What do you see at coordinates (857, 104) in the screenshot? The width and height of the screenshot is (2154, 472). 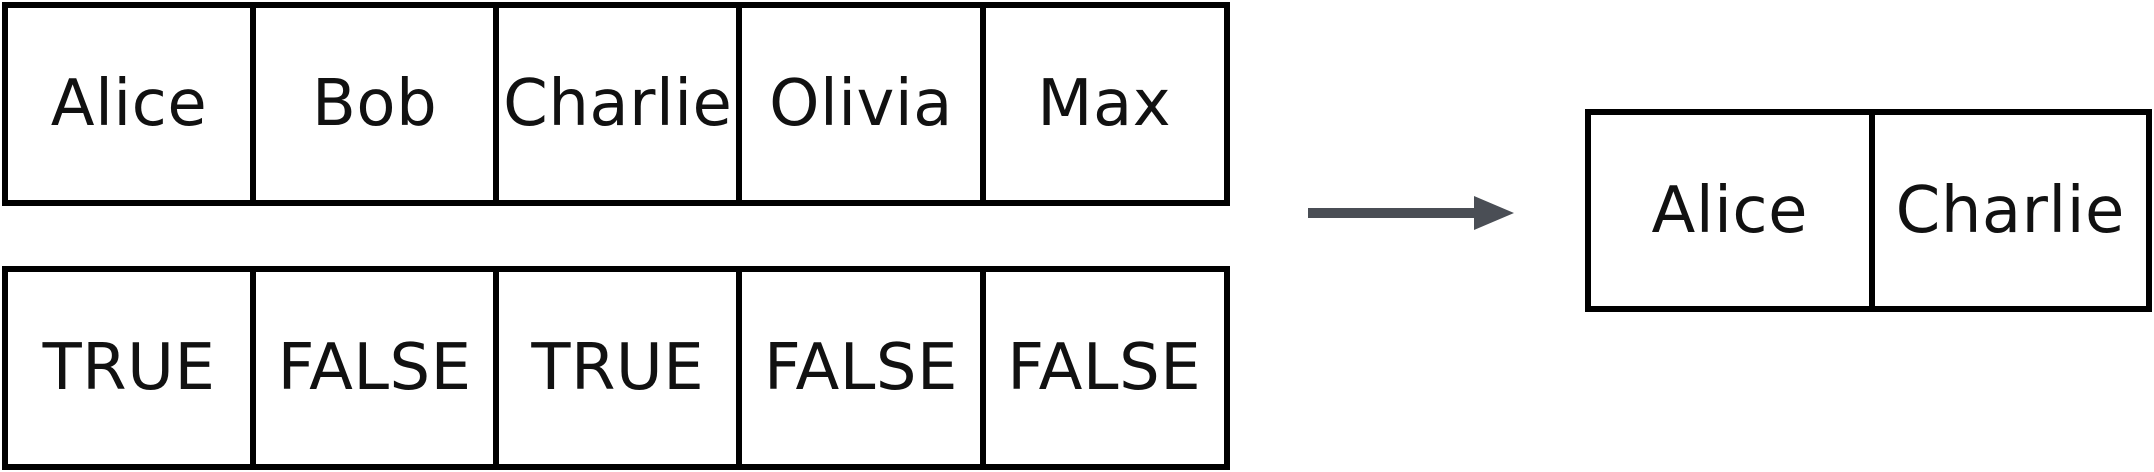 I see `name-cell: Olivia` at bounding box center [857, 104].